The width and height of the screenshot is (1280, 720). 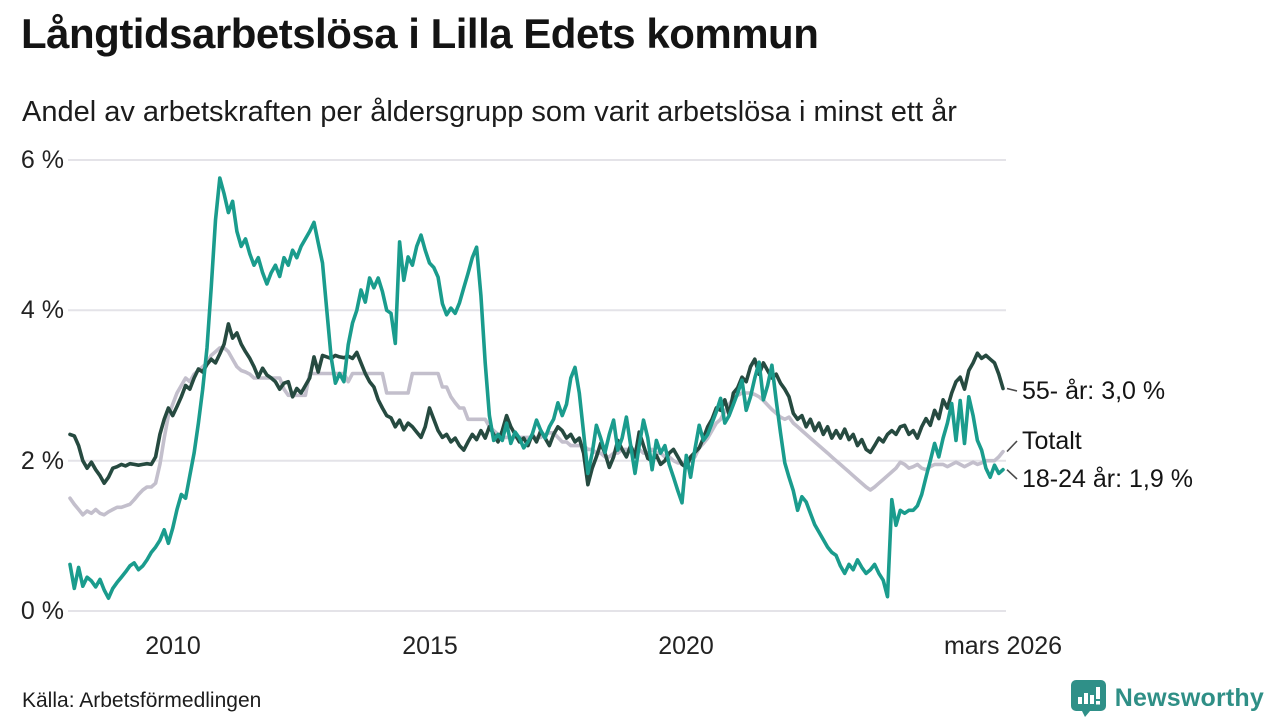 I want to click on source-note: Källa: Arbetsförmedlingen, so click(x=142, y=700).